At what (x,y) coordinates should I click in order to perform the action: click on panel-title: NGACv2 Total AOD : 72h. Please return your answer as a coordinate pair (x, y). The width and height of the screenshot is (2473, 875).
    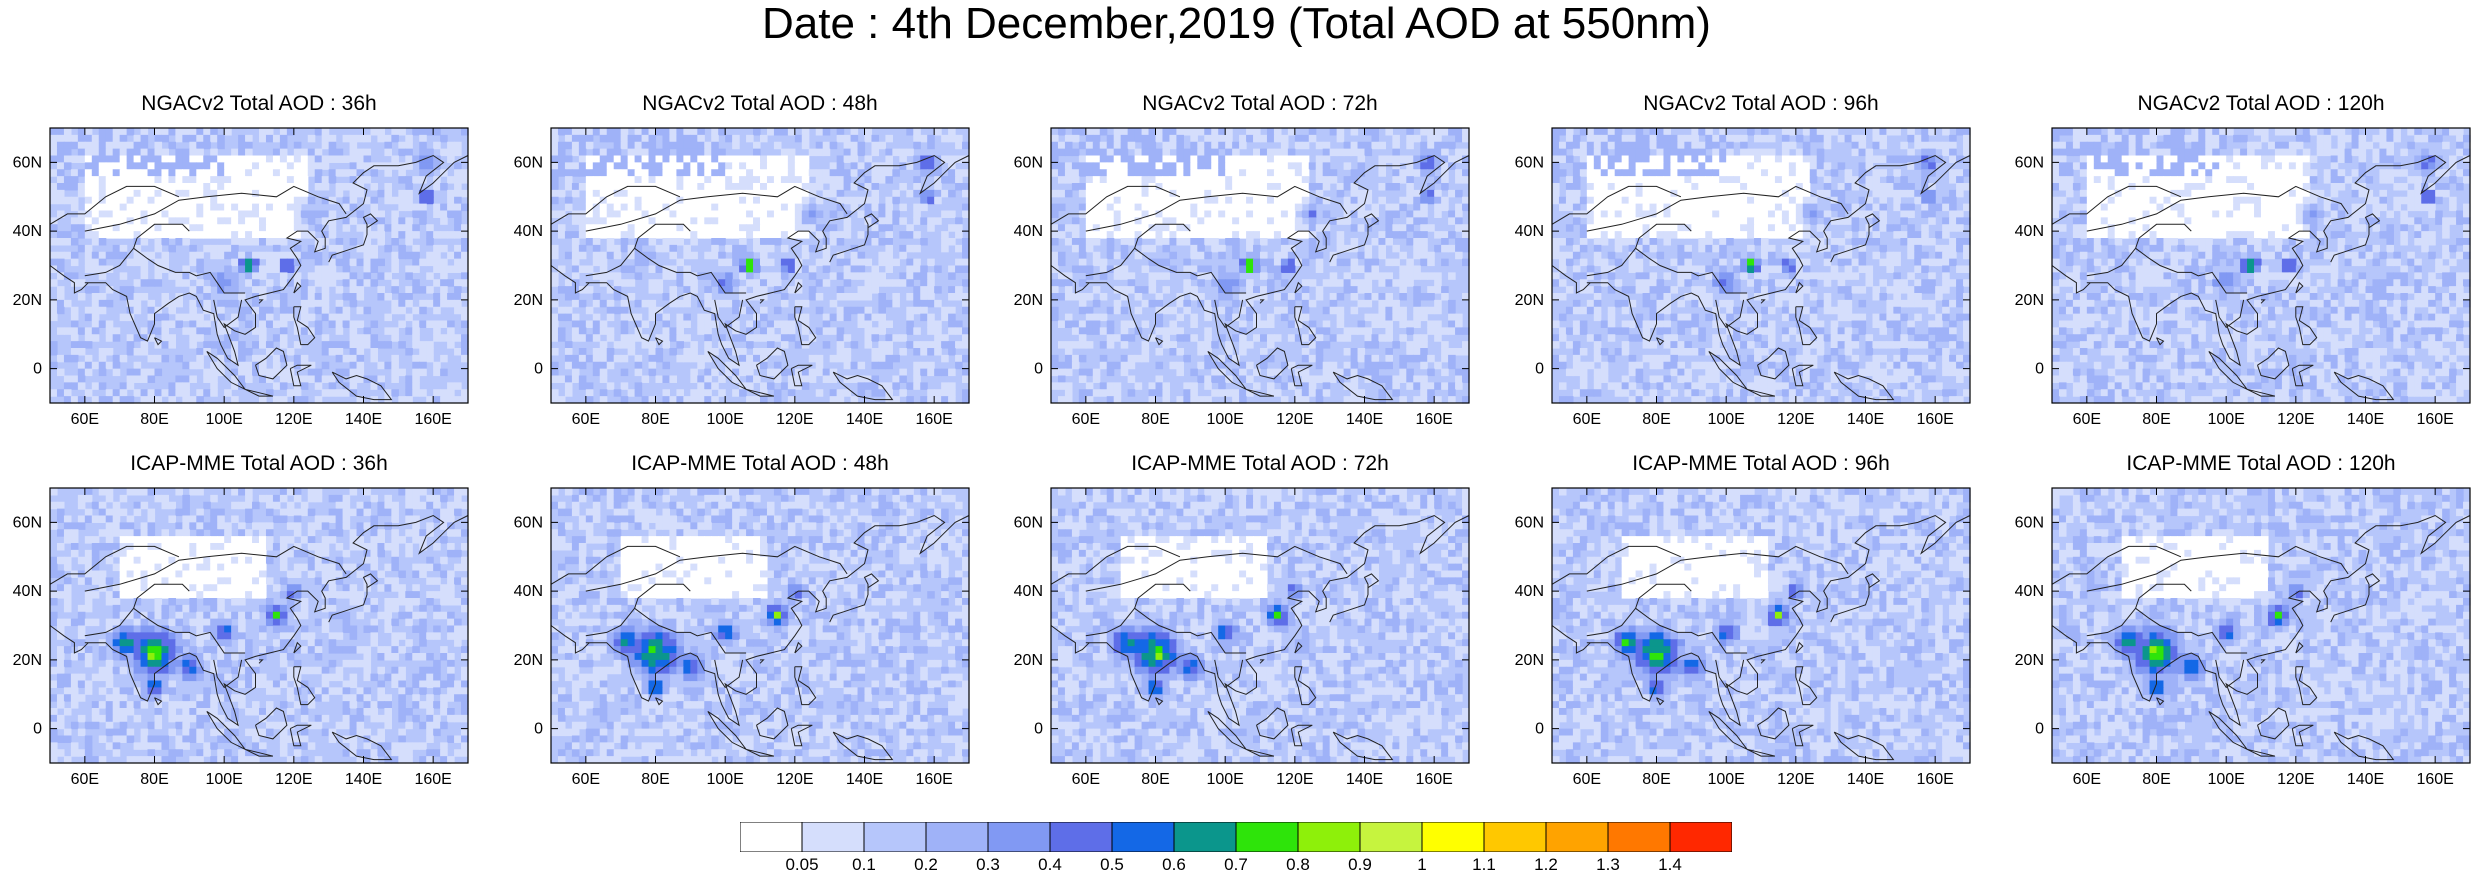
    Looking at the image, I should click on (1260, 104).